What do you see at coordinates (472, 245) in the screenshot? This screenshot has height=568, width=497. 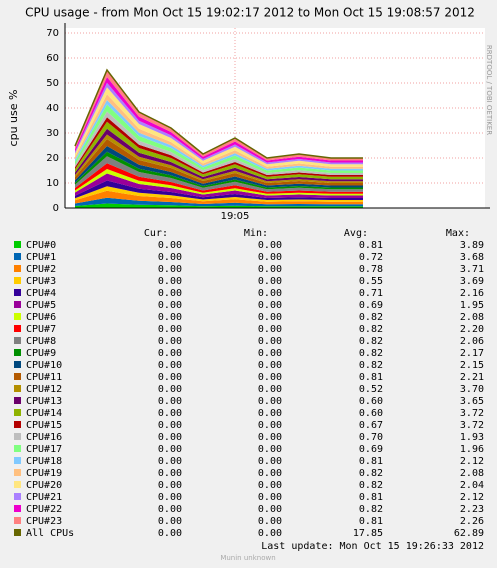 I see `legend-stat: 3.89` at bounding box center [472, 245].